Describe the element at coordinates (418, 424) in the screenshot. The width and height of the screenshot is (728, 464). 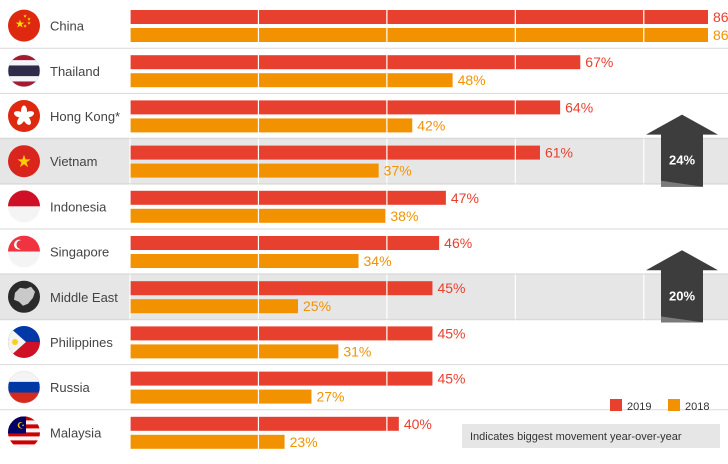
I see `value-label-2019-9: 40%` at that location.